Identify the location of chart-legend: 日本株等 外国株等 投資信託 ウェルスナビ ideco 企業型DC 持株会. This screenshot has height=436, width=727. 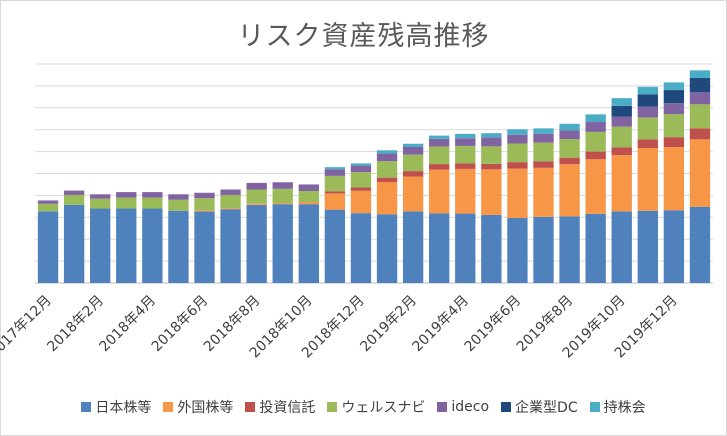
(363, 407).